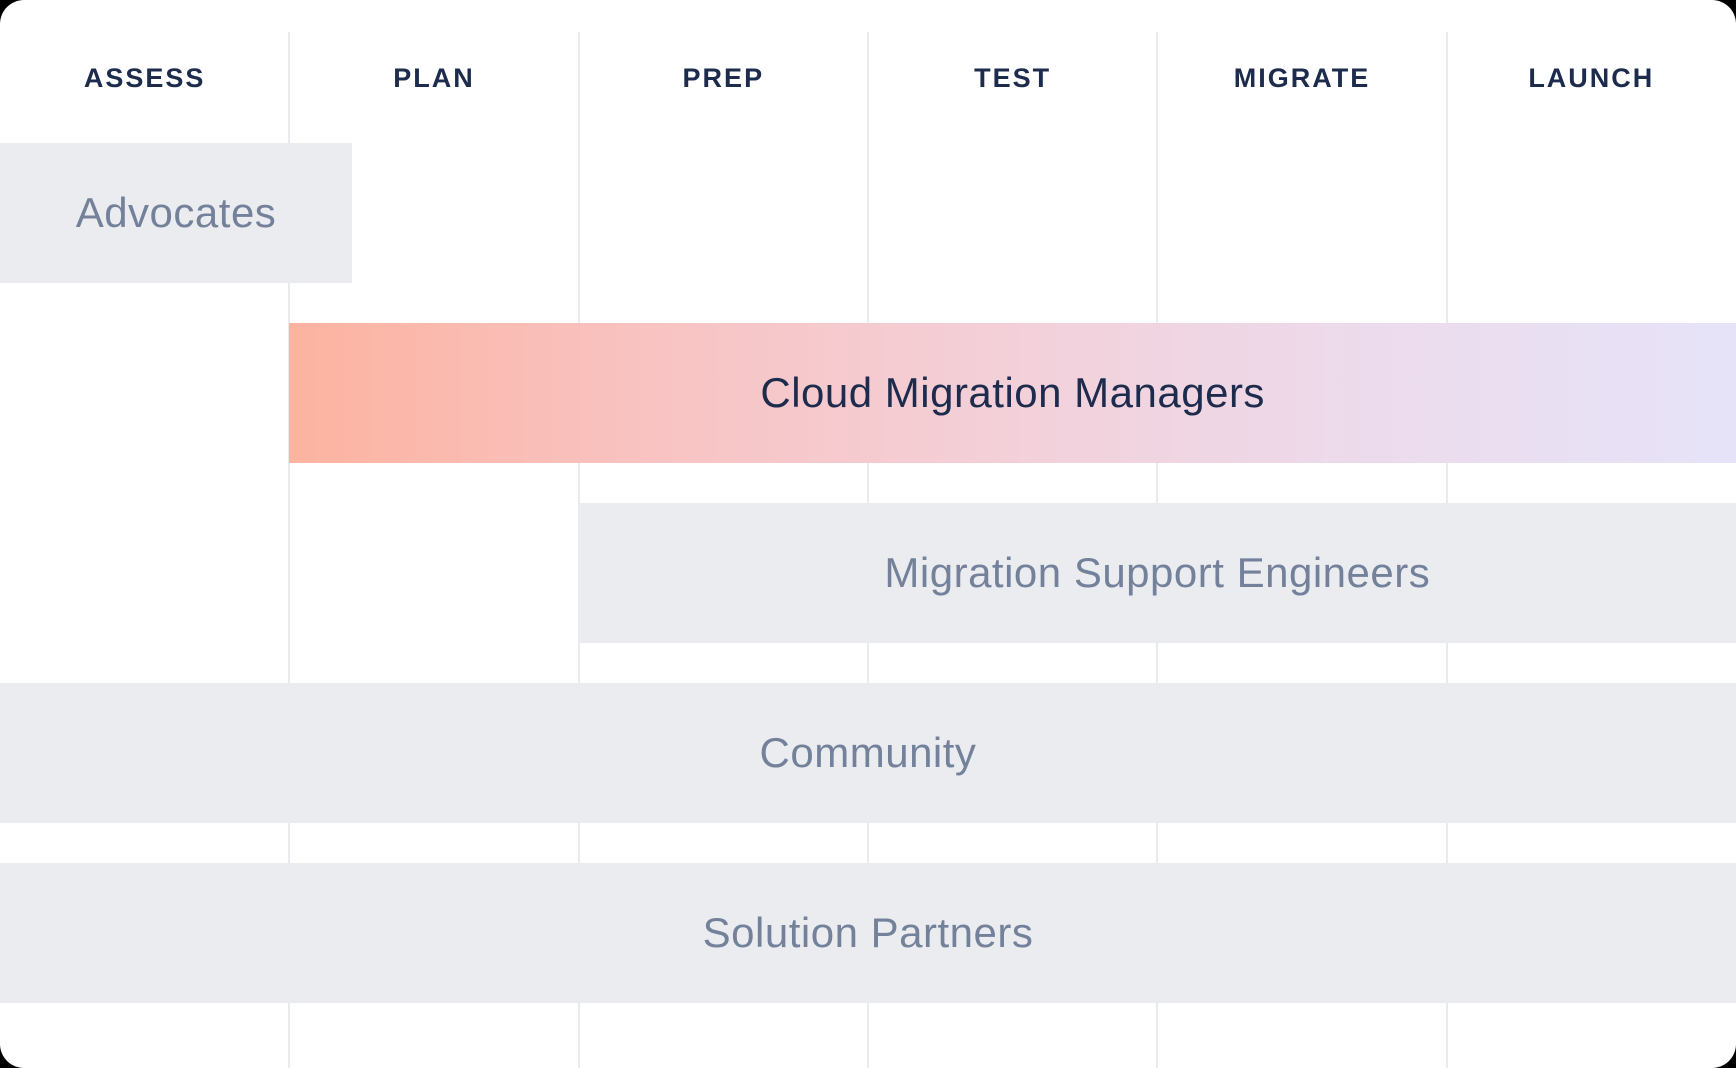 This screenshot has height=1068, width=1736. I want to click on phase-header-plan: PLAN, so click(434, 78).